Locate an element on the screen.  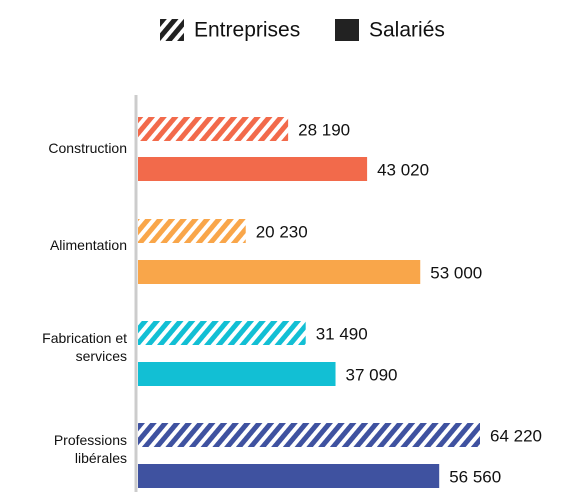
value-label: 64 220 is located at coordinates (516, 435).